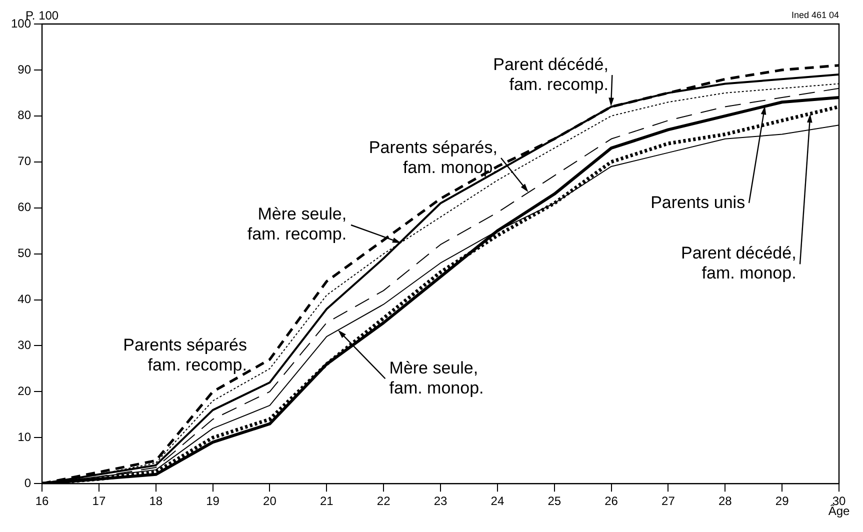  What do you see at coordinates (25, 115) in the screenshot?
I see `y-tick-label: 80` at bounding box center [25, 115].